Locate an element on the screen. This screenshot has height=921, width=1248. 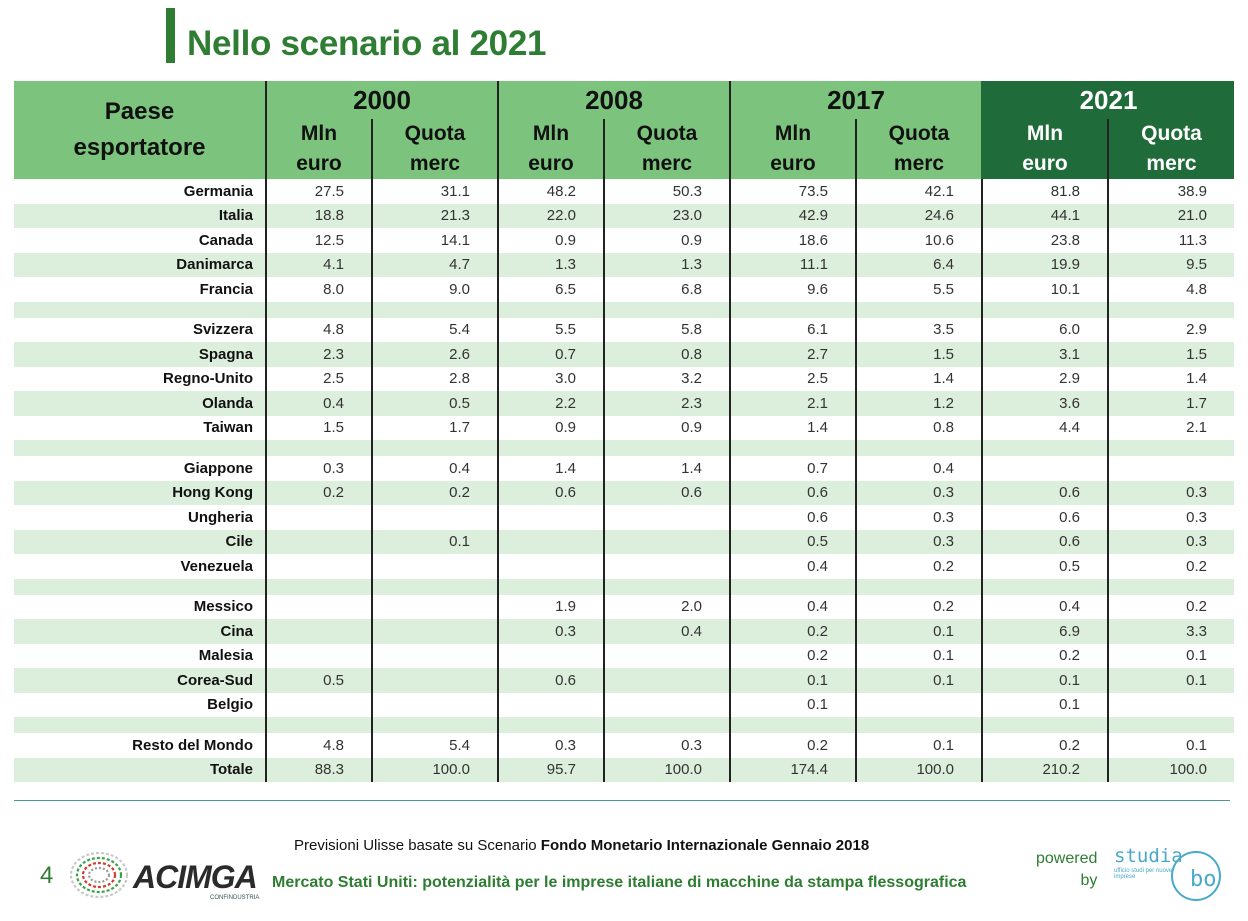
table-row: Spagna 2.3 2.6 0.7 0.8 2.7 1.5 3.1 1.5 is located at coordinates (624, 354).